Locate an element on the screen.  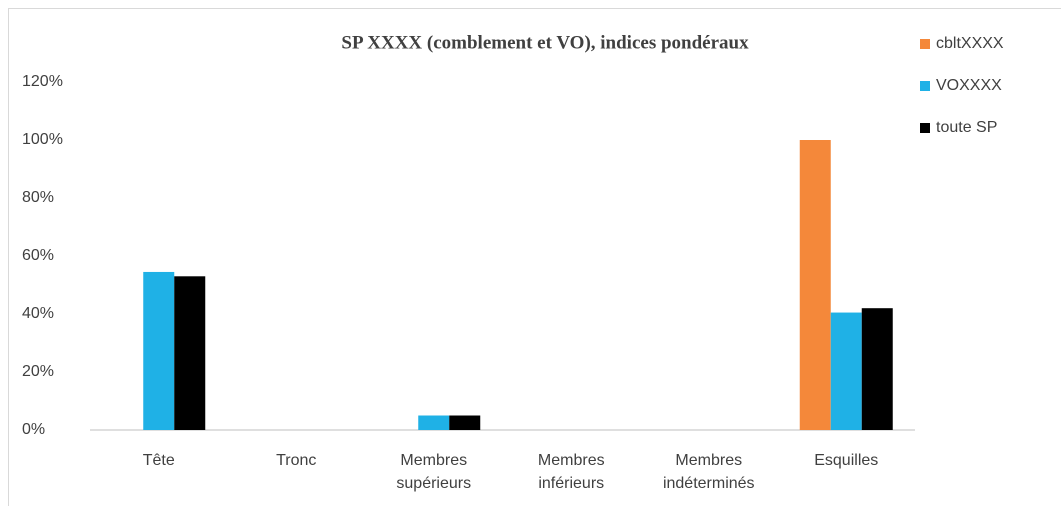
y-tick-label: 0% is located at coordinates (33, 429).